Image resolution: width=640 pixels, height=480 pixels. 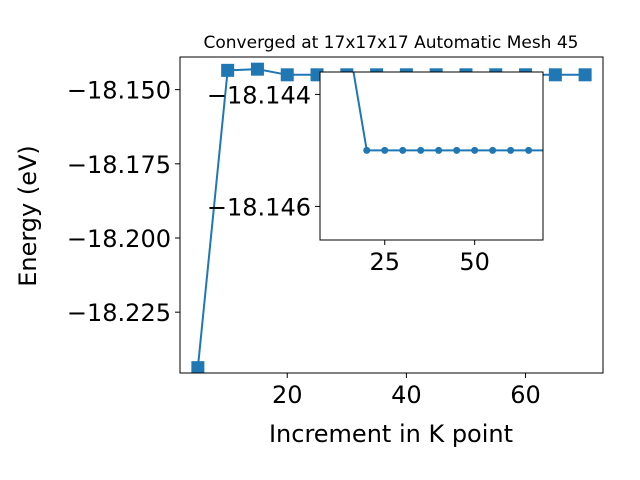 I want to click on inset-series, so click(x=447, y=113).